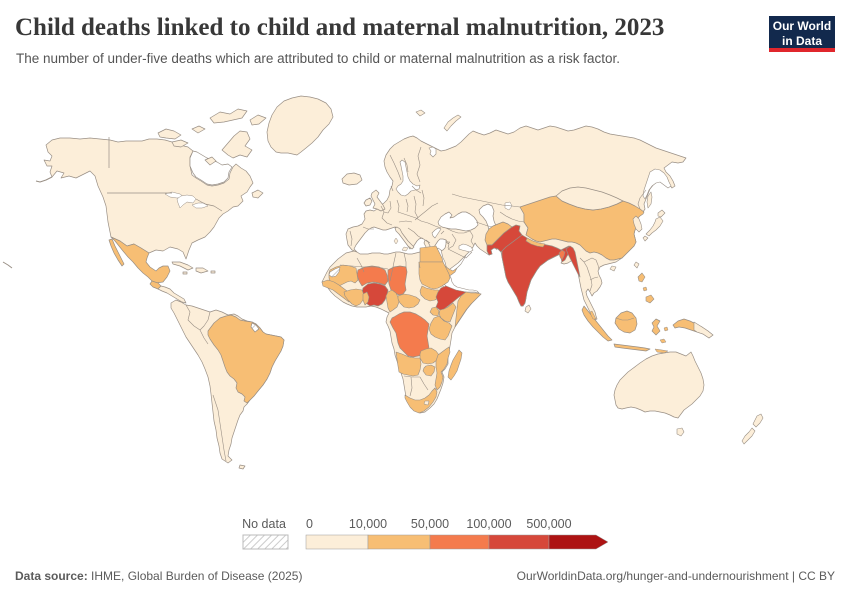  I want to click on svg-text: 100,000, so click(488, 524).